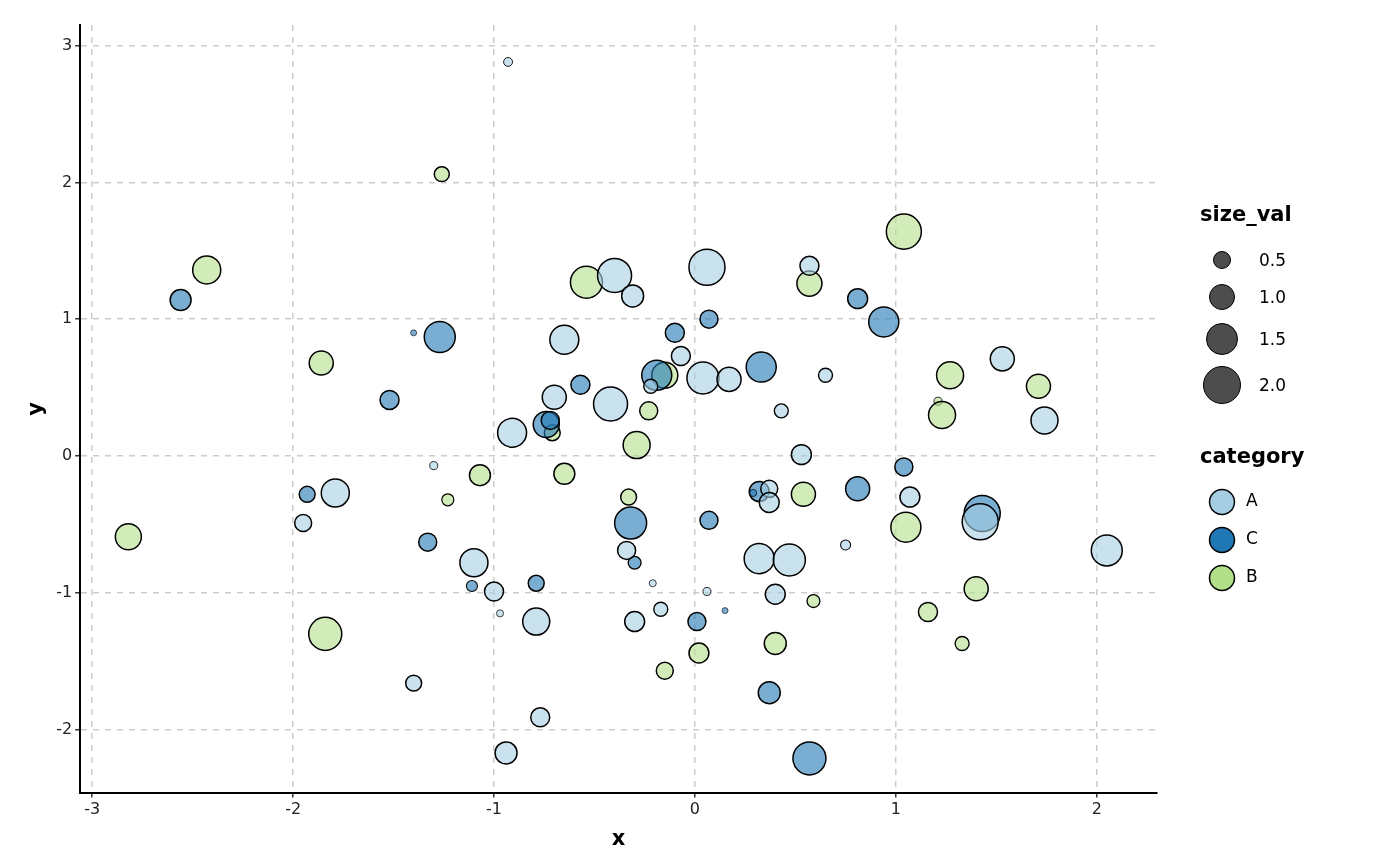  I want to click on legend-label: 0.5, so click(1273, 260).